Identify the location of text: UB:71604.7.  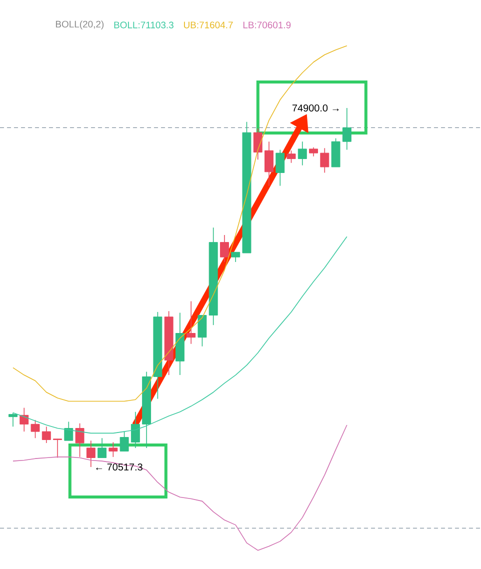
(208, 25).